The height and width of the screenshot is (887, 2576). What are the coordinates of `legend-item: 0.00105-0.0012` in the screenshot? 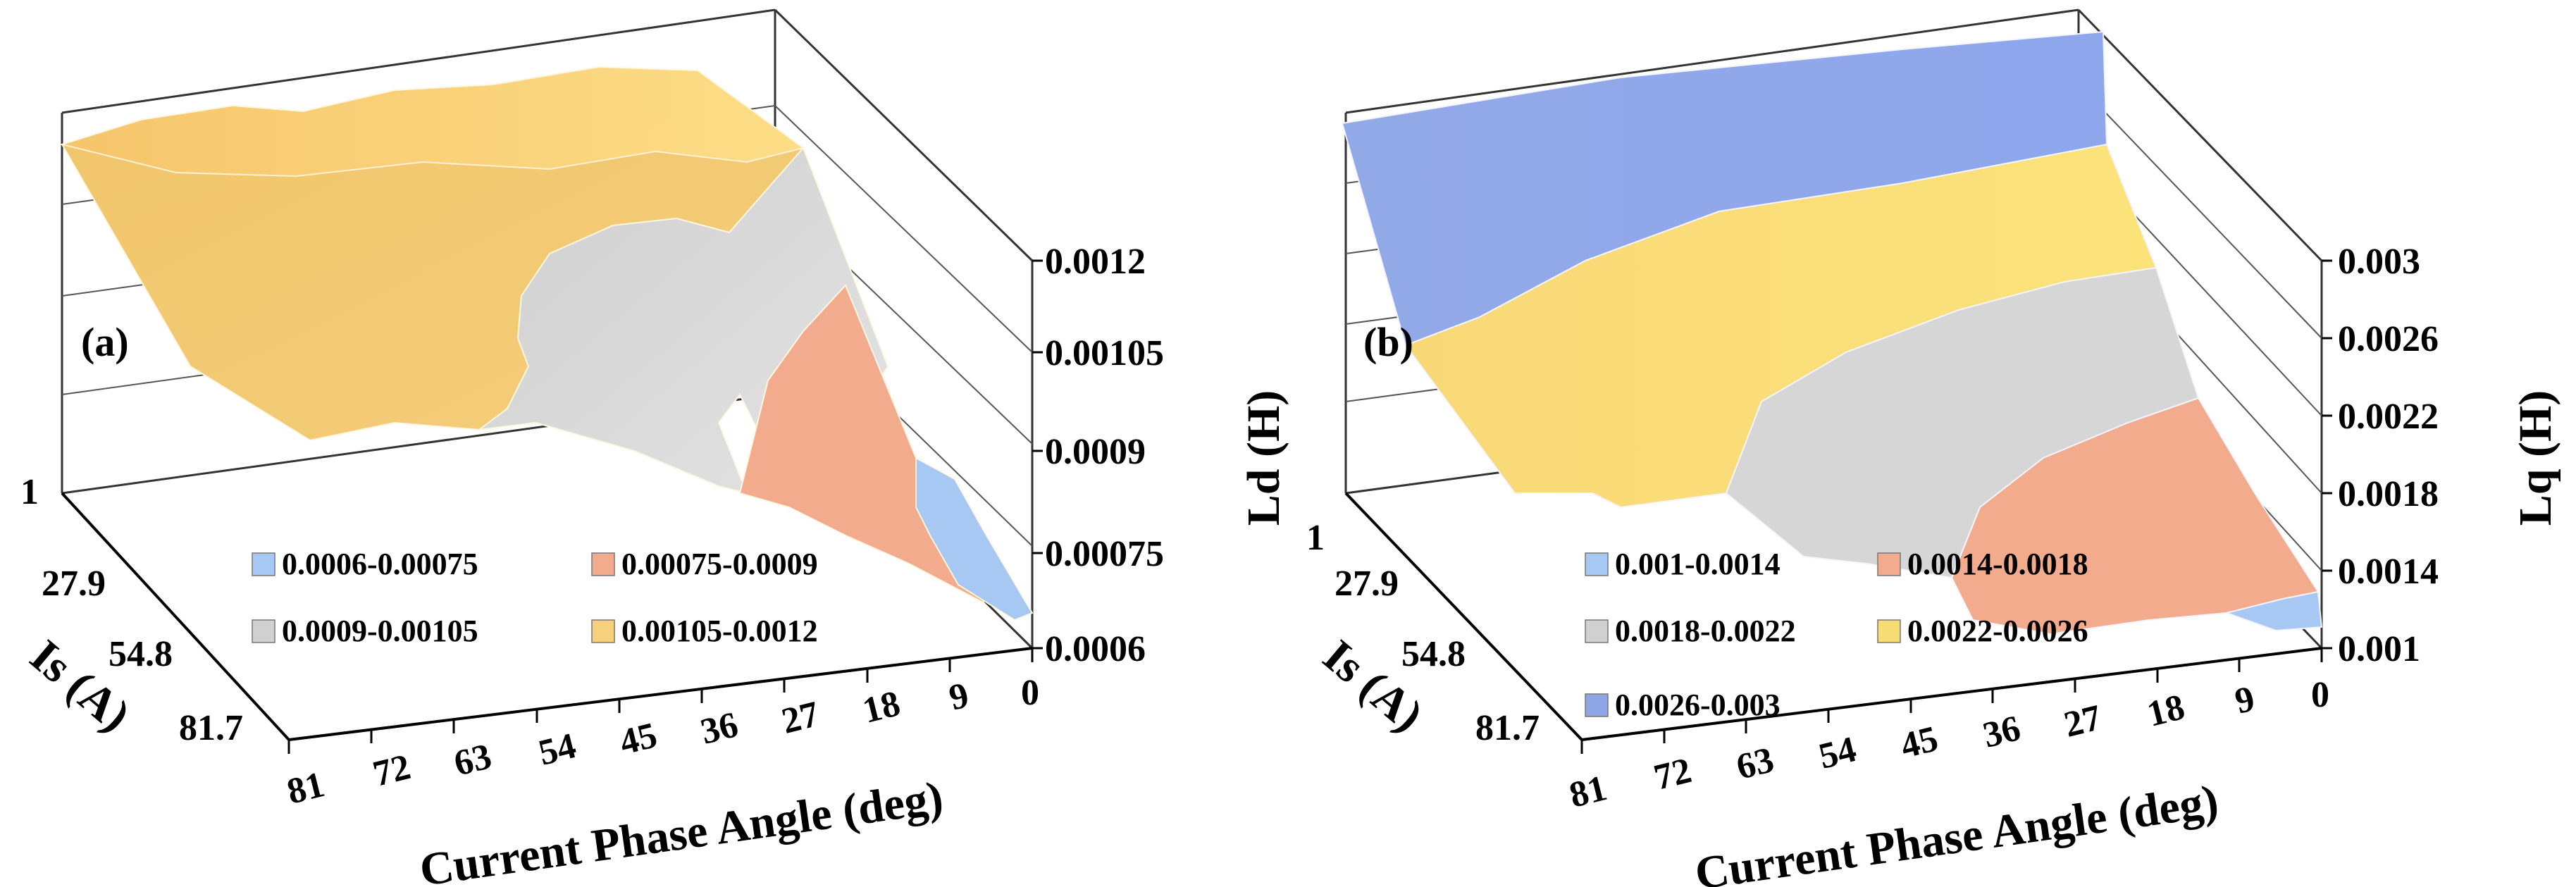 It's located at (704, 631).